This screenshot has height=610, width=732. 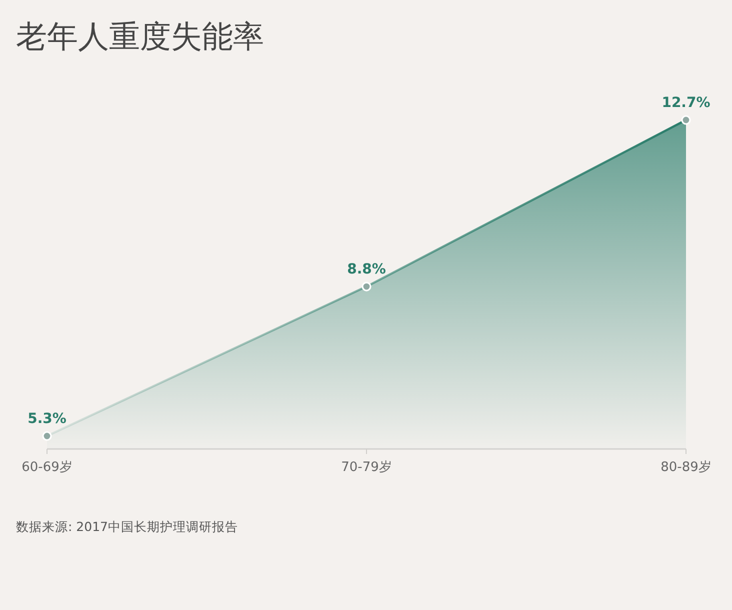 I want to click on x-tick-label: 60-69岁, so click(x=47, y=467).